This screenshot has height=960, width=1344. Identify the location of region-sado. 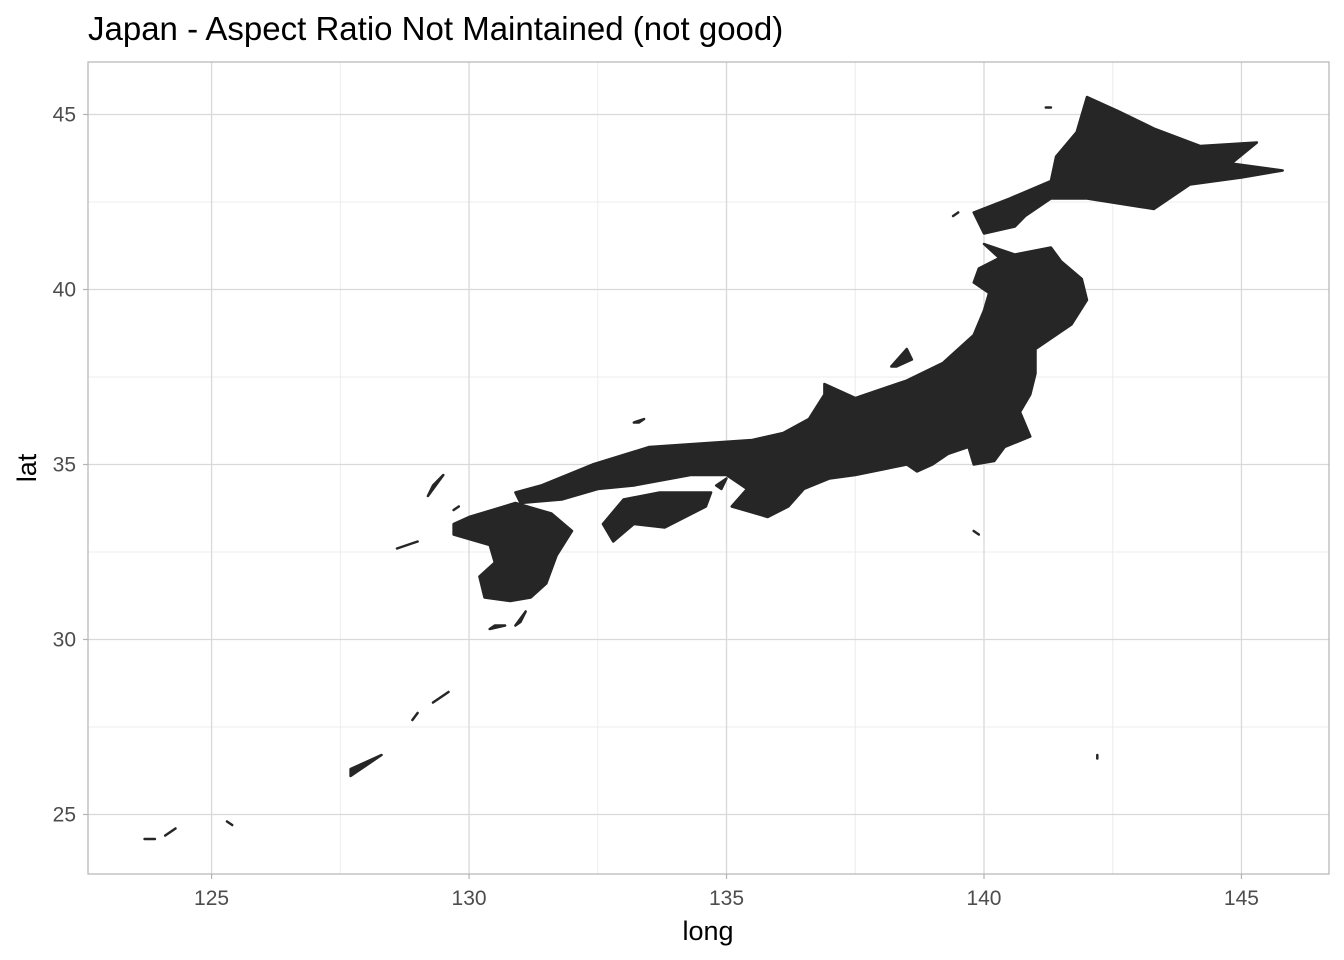
(902, 357).